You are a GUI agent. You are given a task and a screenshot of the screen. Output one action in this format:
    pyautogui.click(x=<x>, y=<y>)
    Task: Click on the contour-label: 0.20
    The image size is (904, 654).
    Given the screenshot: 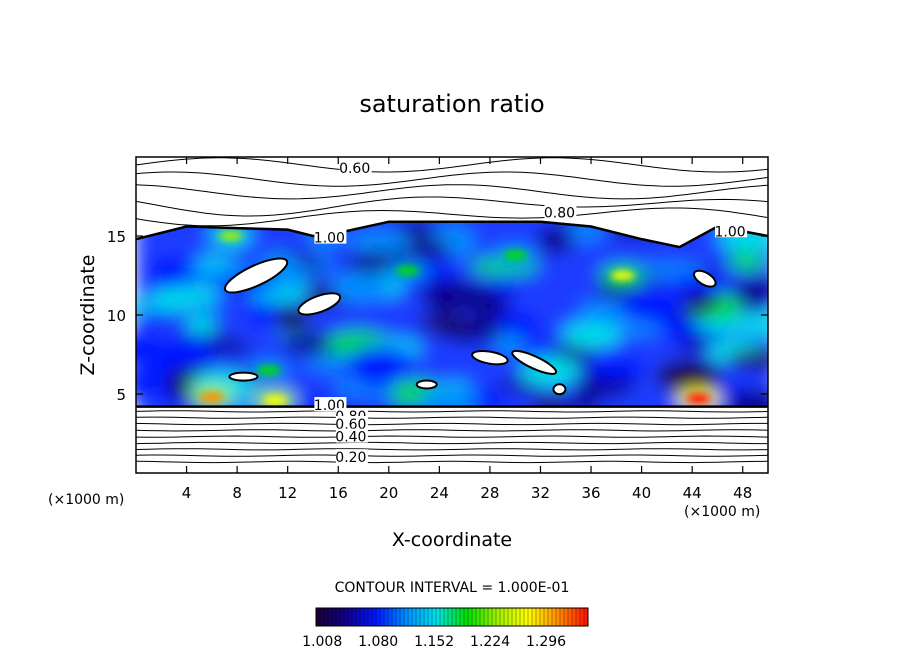 What is the action you would take?
    pyautogui.click(x=350, y=458)
    